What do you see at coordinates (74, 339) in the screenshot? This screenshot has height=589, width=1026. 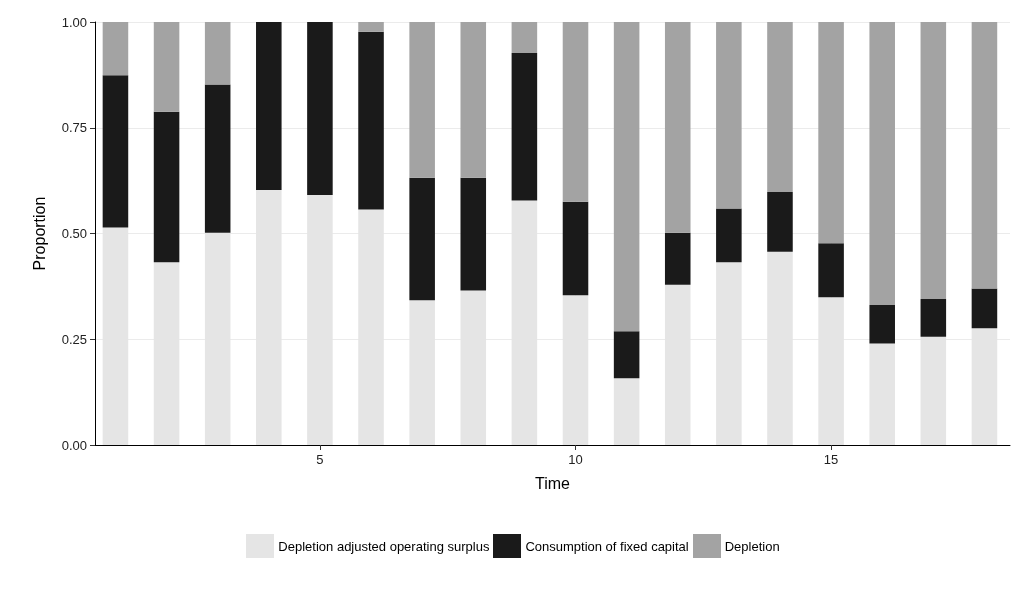 I see `y-tick-label: 0.25` at bounding box center [74, 339].